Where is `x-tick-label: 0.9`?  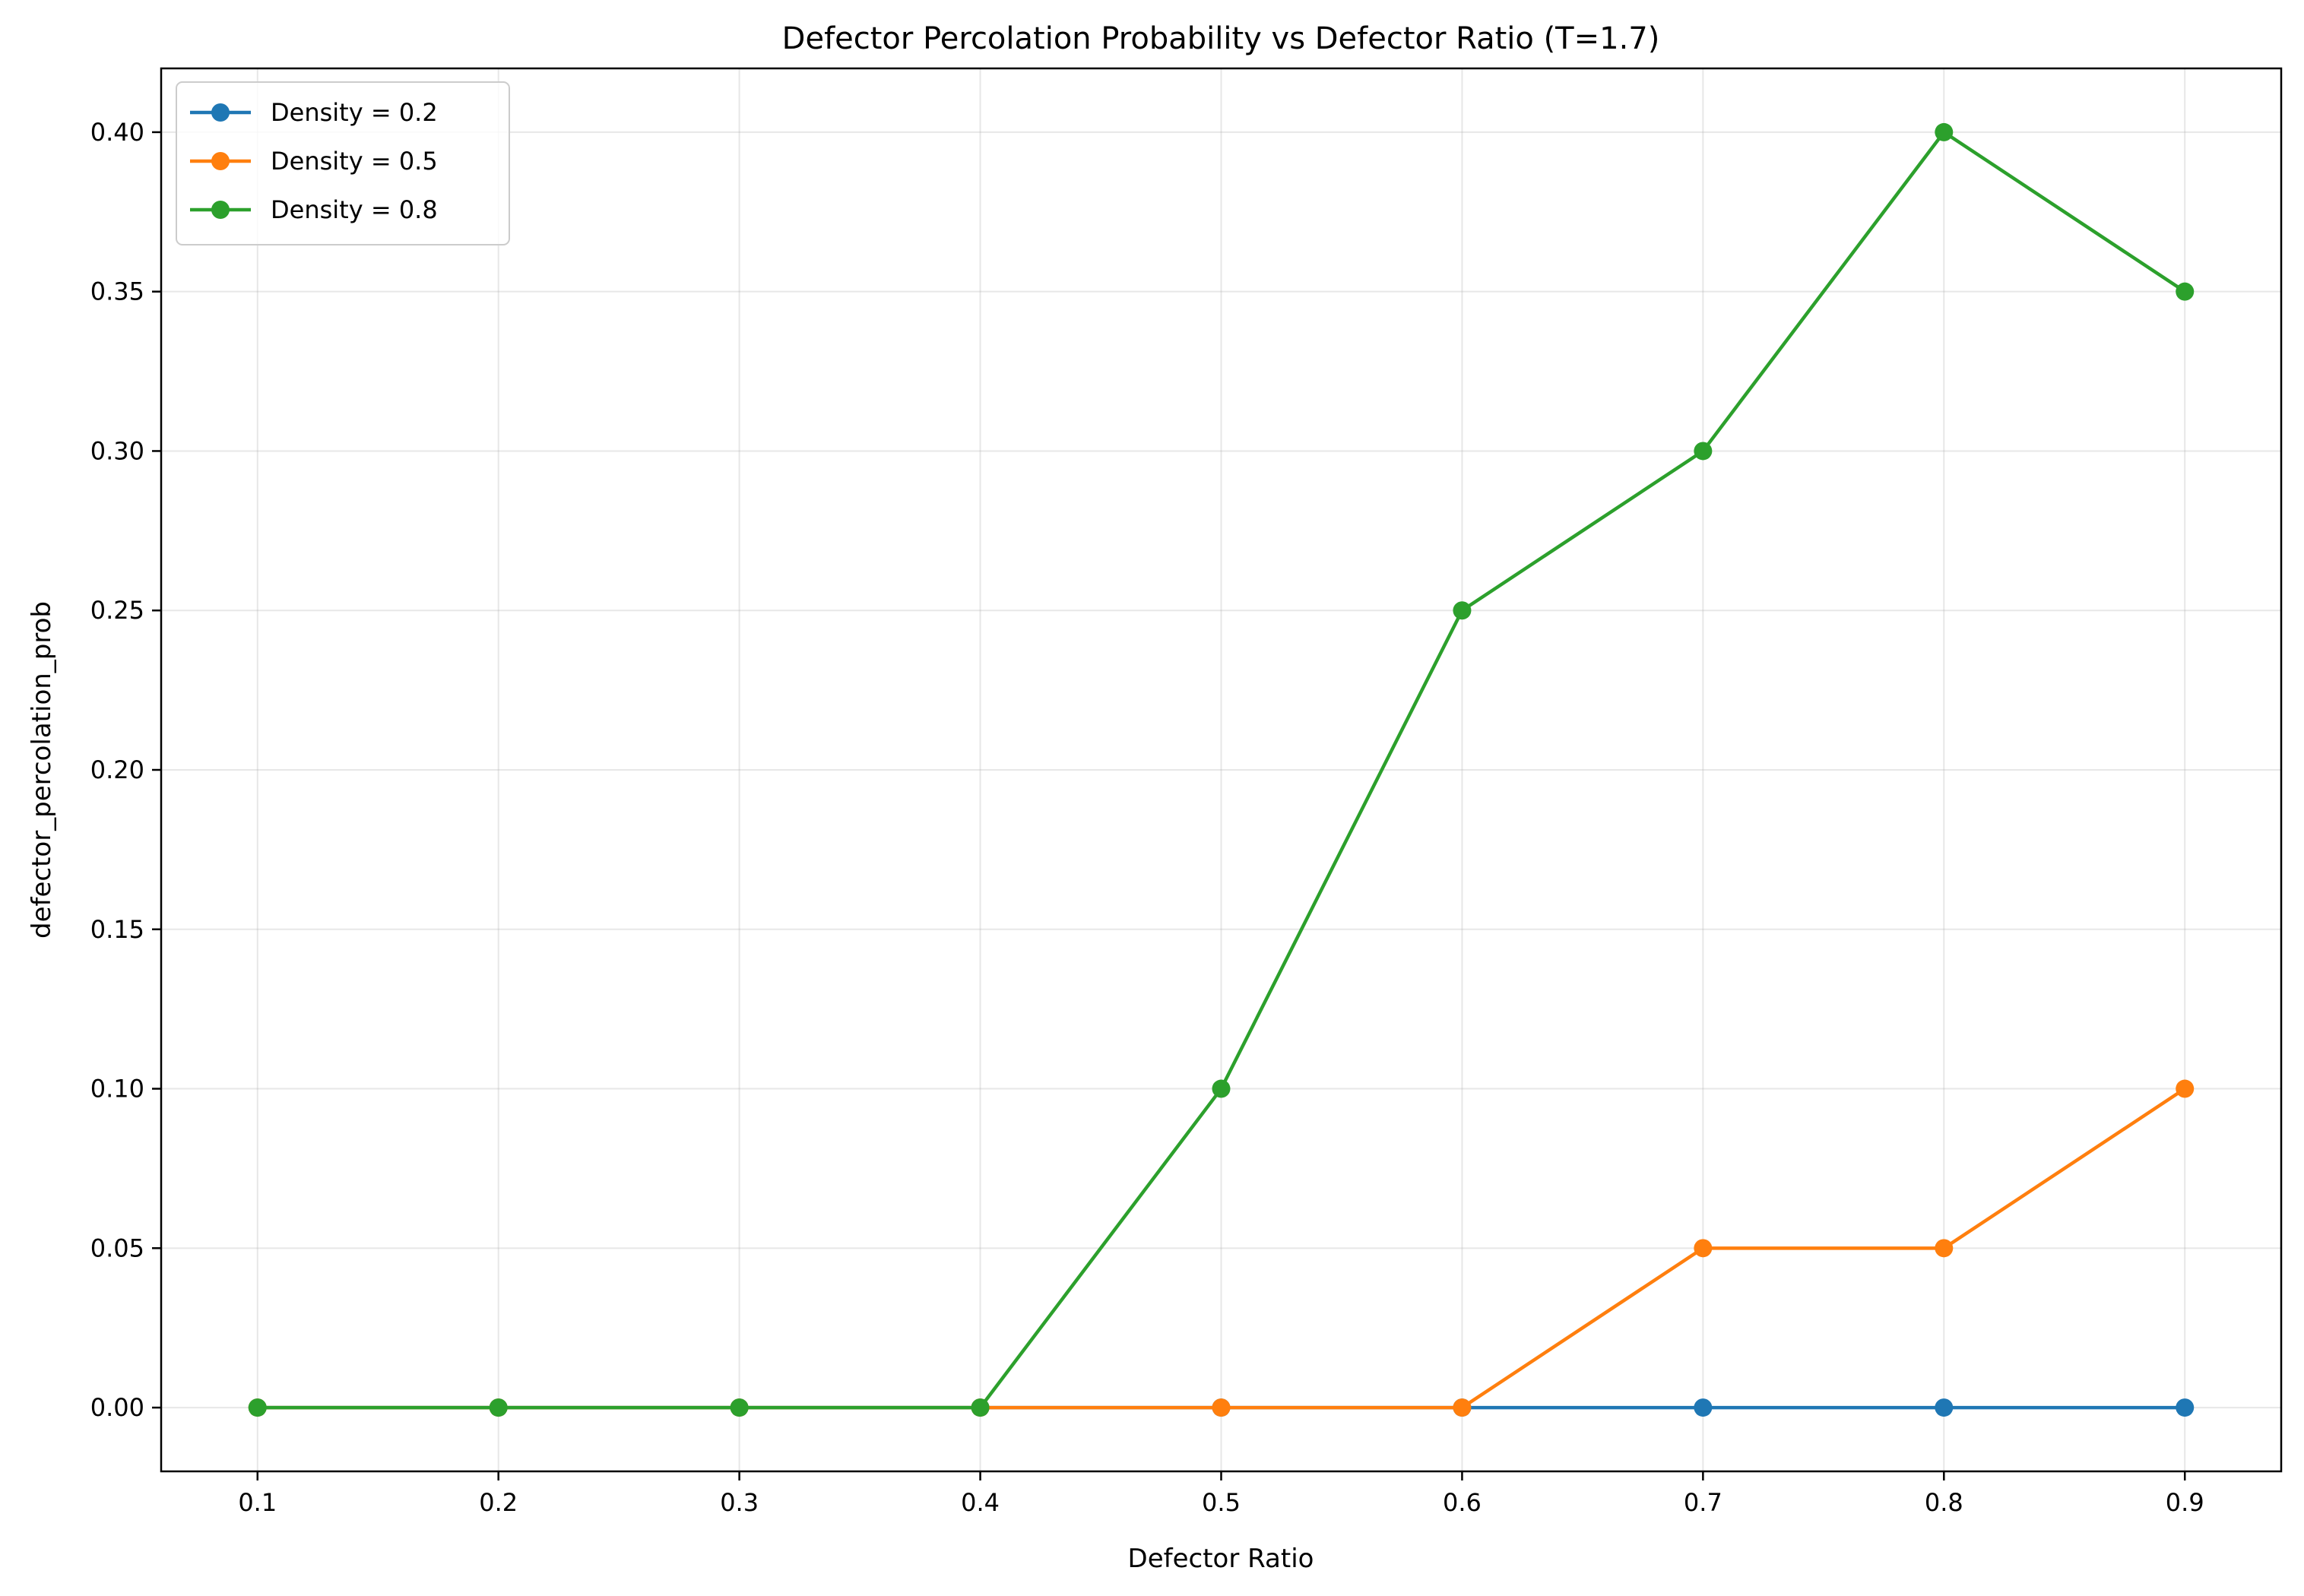
x-tick-label: 0.9 is located at coordinates (2185, 1503).